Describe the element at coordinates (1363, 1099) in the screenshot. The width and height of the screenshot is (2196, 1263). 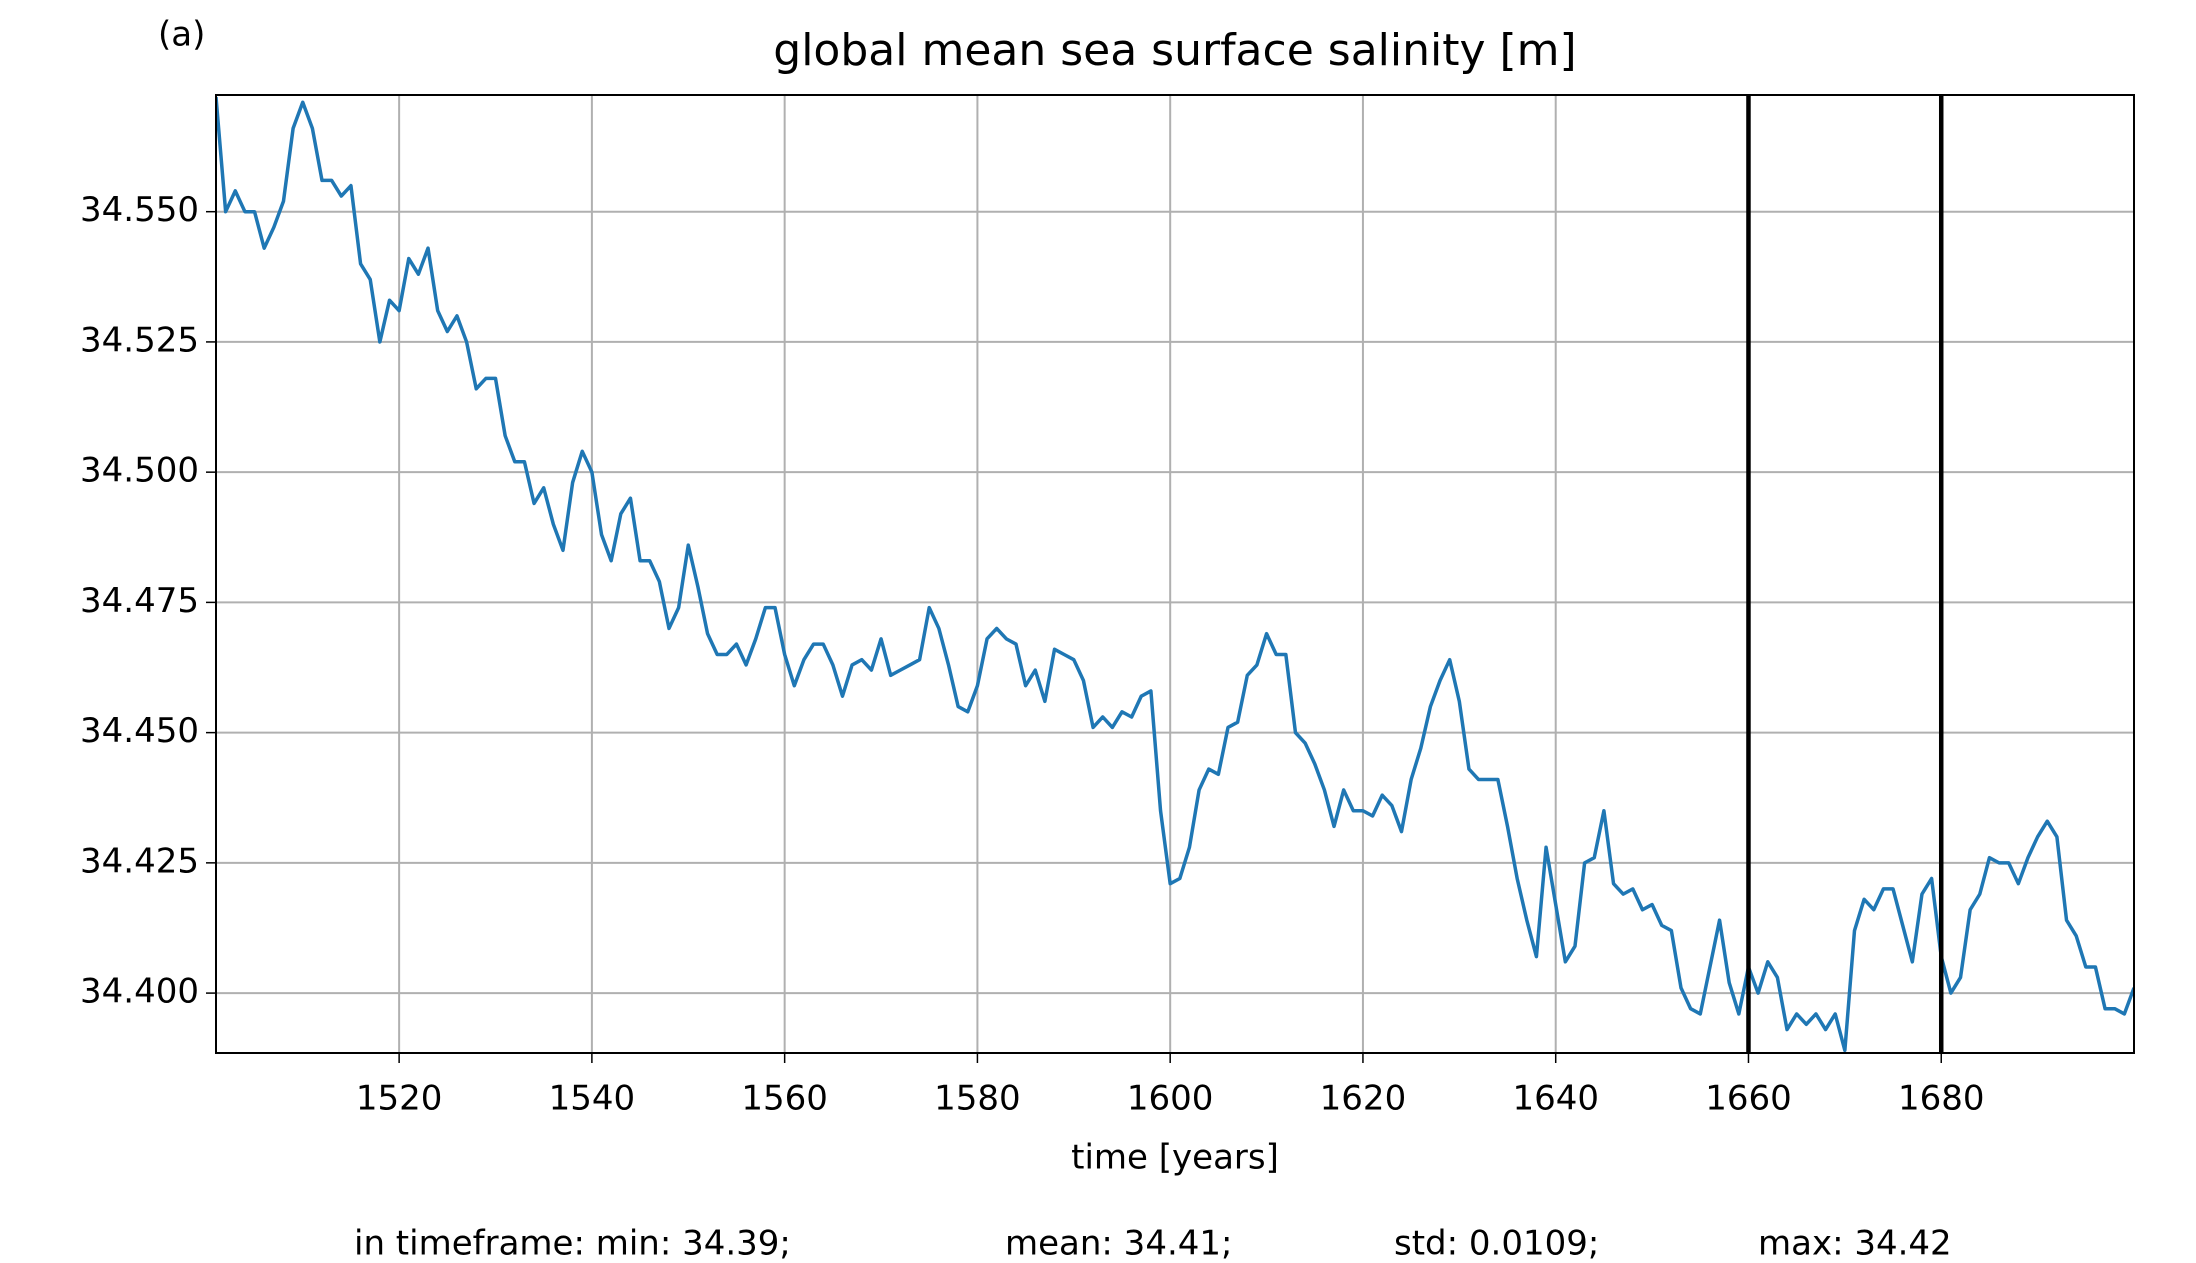
I see `x-tick-label: 1620` at that location.